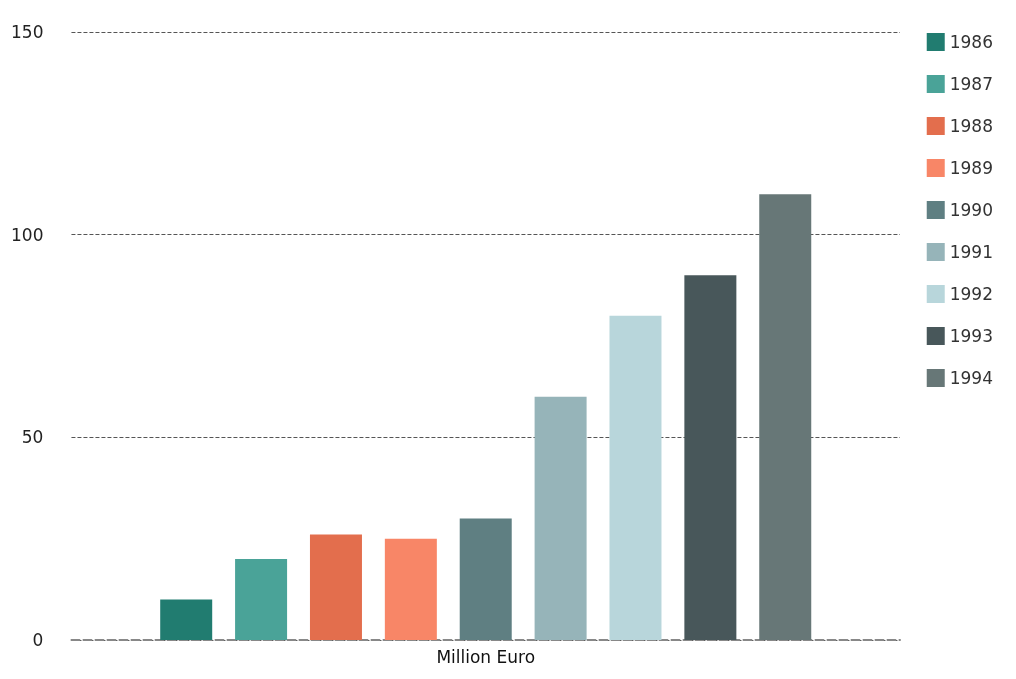 The height and width of the screenshot is (679, 1016). What do you see at coordinates (971, 378) in the screenshot?
I see `legend-label: 1994` at bounding box center [971, 378].